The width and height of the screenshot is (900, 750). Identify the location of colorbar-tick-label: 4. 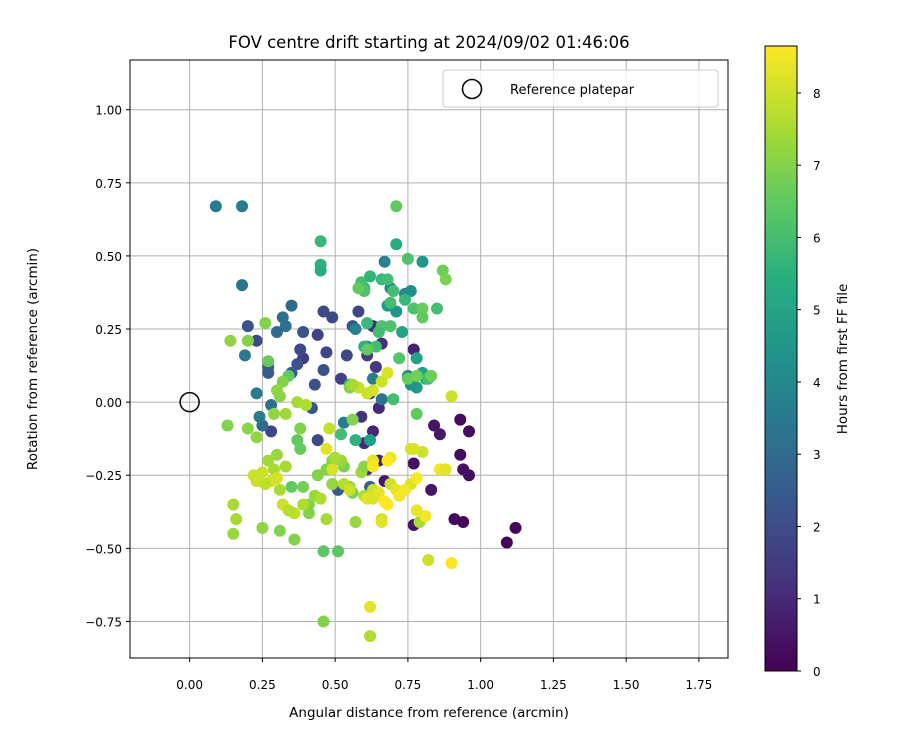
(817, 383).